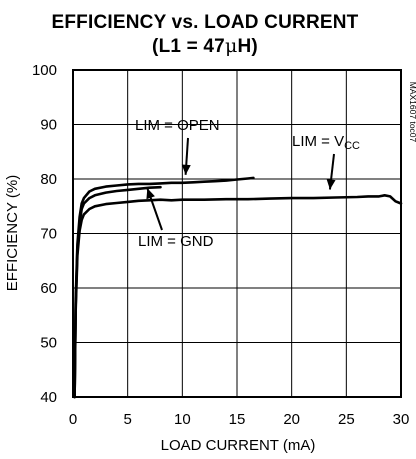 Image resolution: width=416 pixels, height=459 pixels. I want to click on annotation-0: LIM = OPEN, so click(177, 146).